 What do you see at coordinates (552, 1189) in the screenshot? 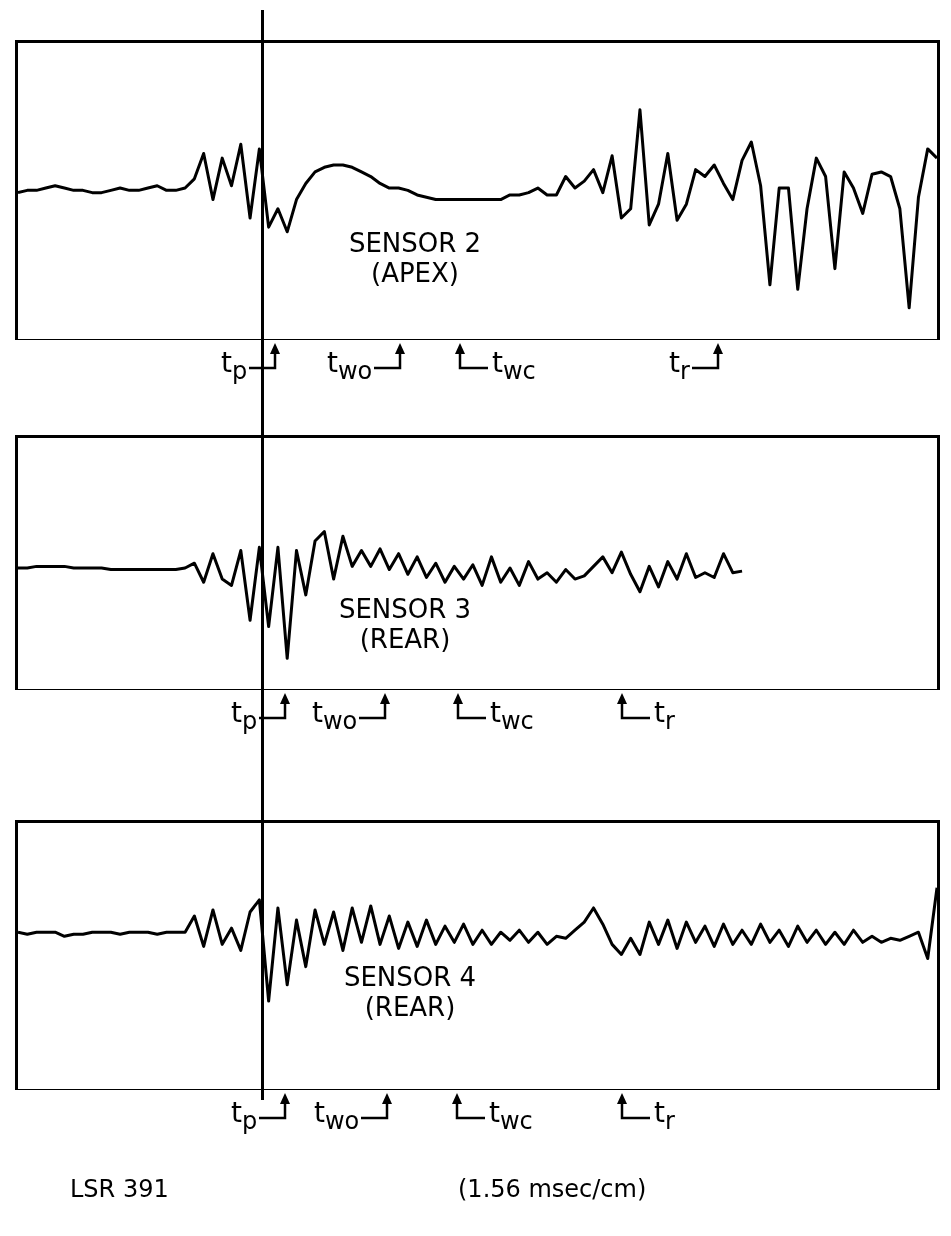
I see `text: (1.56 msec/cm)` at bounding box center [552, 1189].